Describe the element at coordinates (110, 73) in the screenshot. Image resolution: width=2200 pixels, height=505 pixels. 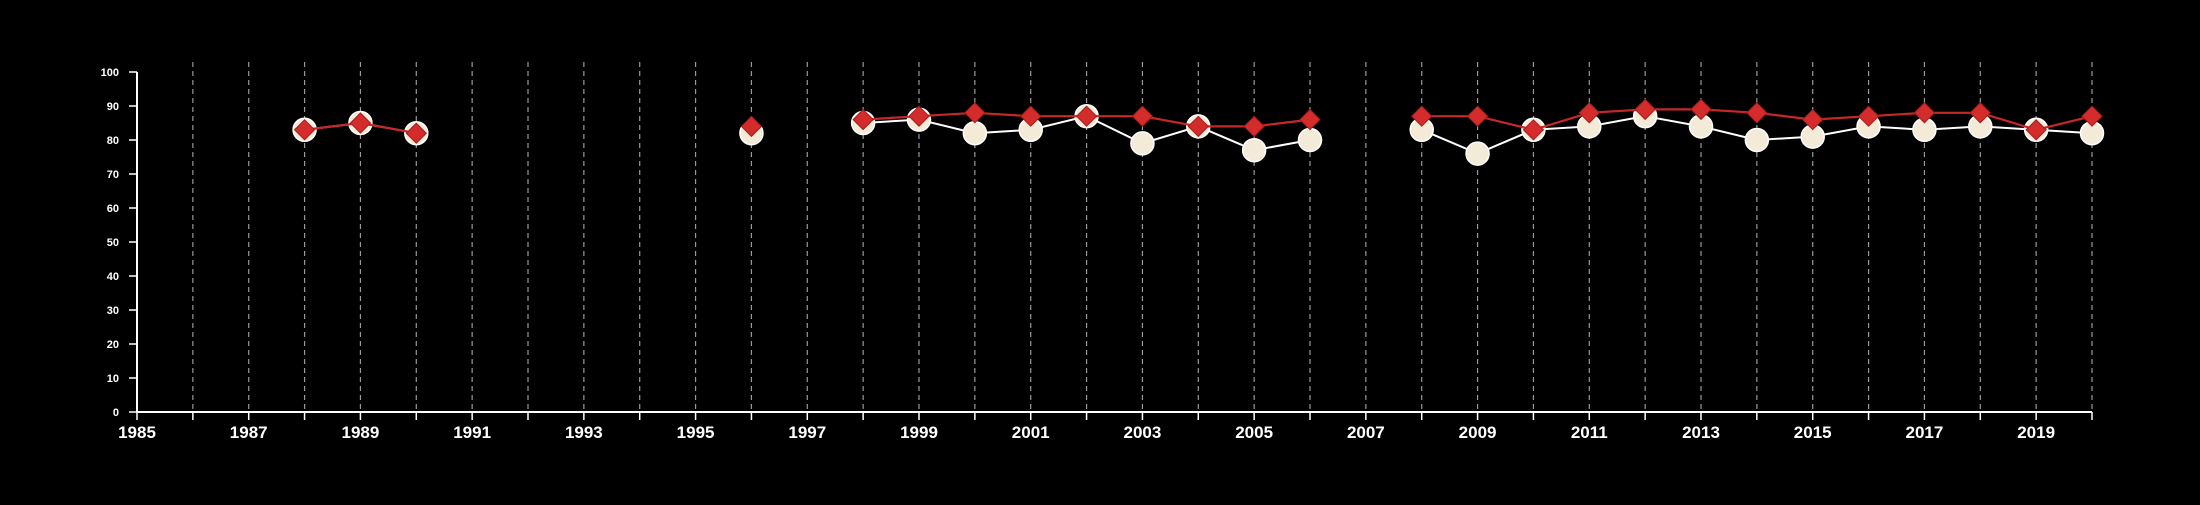
I see `y-tick-label: 100` at that location.